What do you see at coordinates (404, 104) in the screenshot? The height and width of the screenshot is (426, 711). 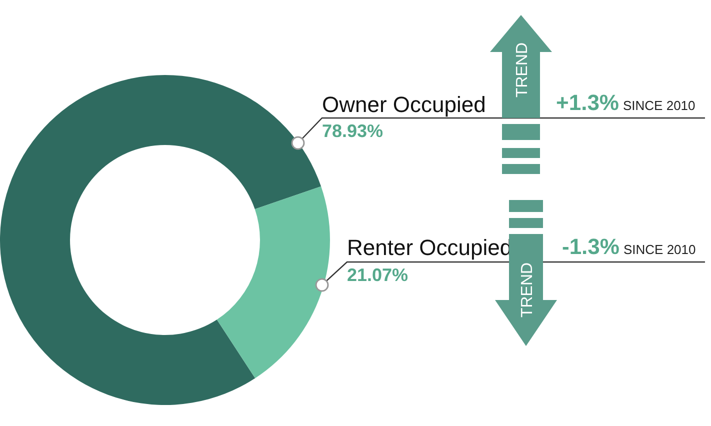 I see `slice-label: Owner Occupied` at bounding box center [404, 104].